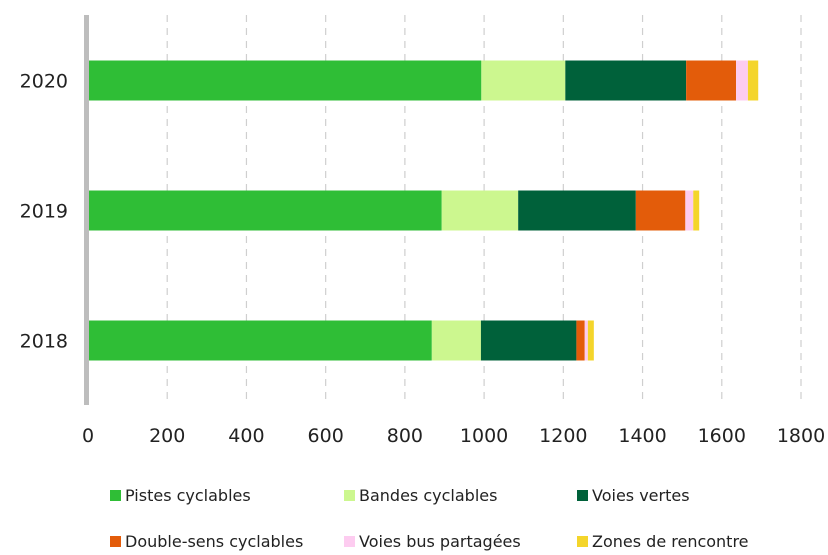 The image size is (828, 555). What do you see at coordinates (696, 210) in the screenshot?
I see `bar-2019-zones-de-rencontre` at bounding box center [696, 210].